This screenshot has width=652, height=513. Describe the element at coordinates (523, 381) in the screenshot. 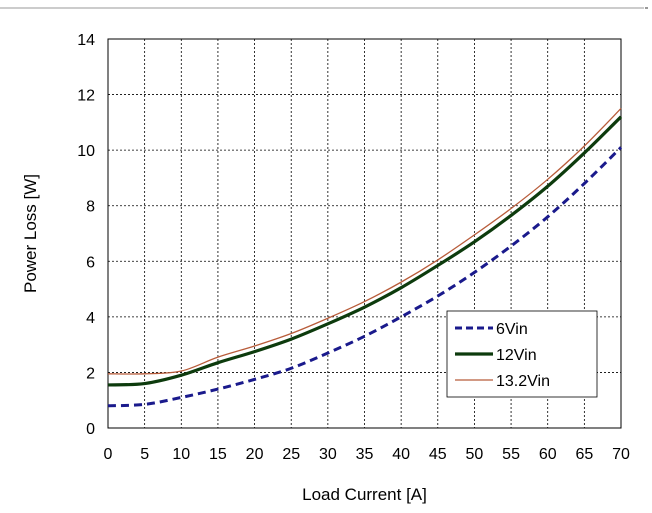

I see `legend-item-13-2vin-label: 13.2Vin` at that location.